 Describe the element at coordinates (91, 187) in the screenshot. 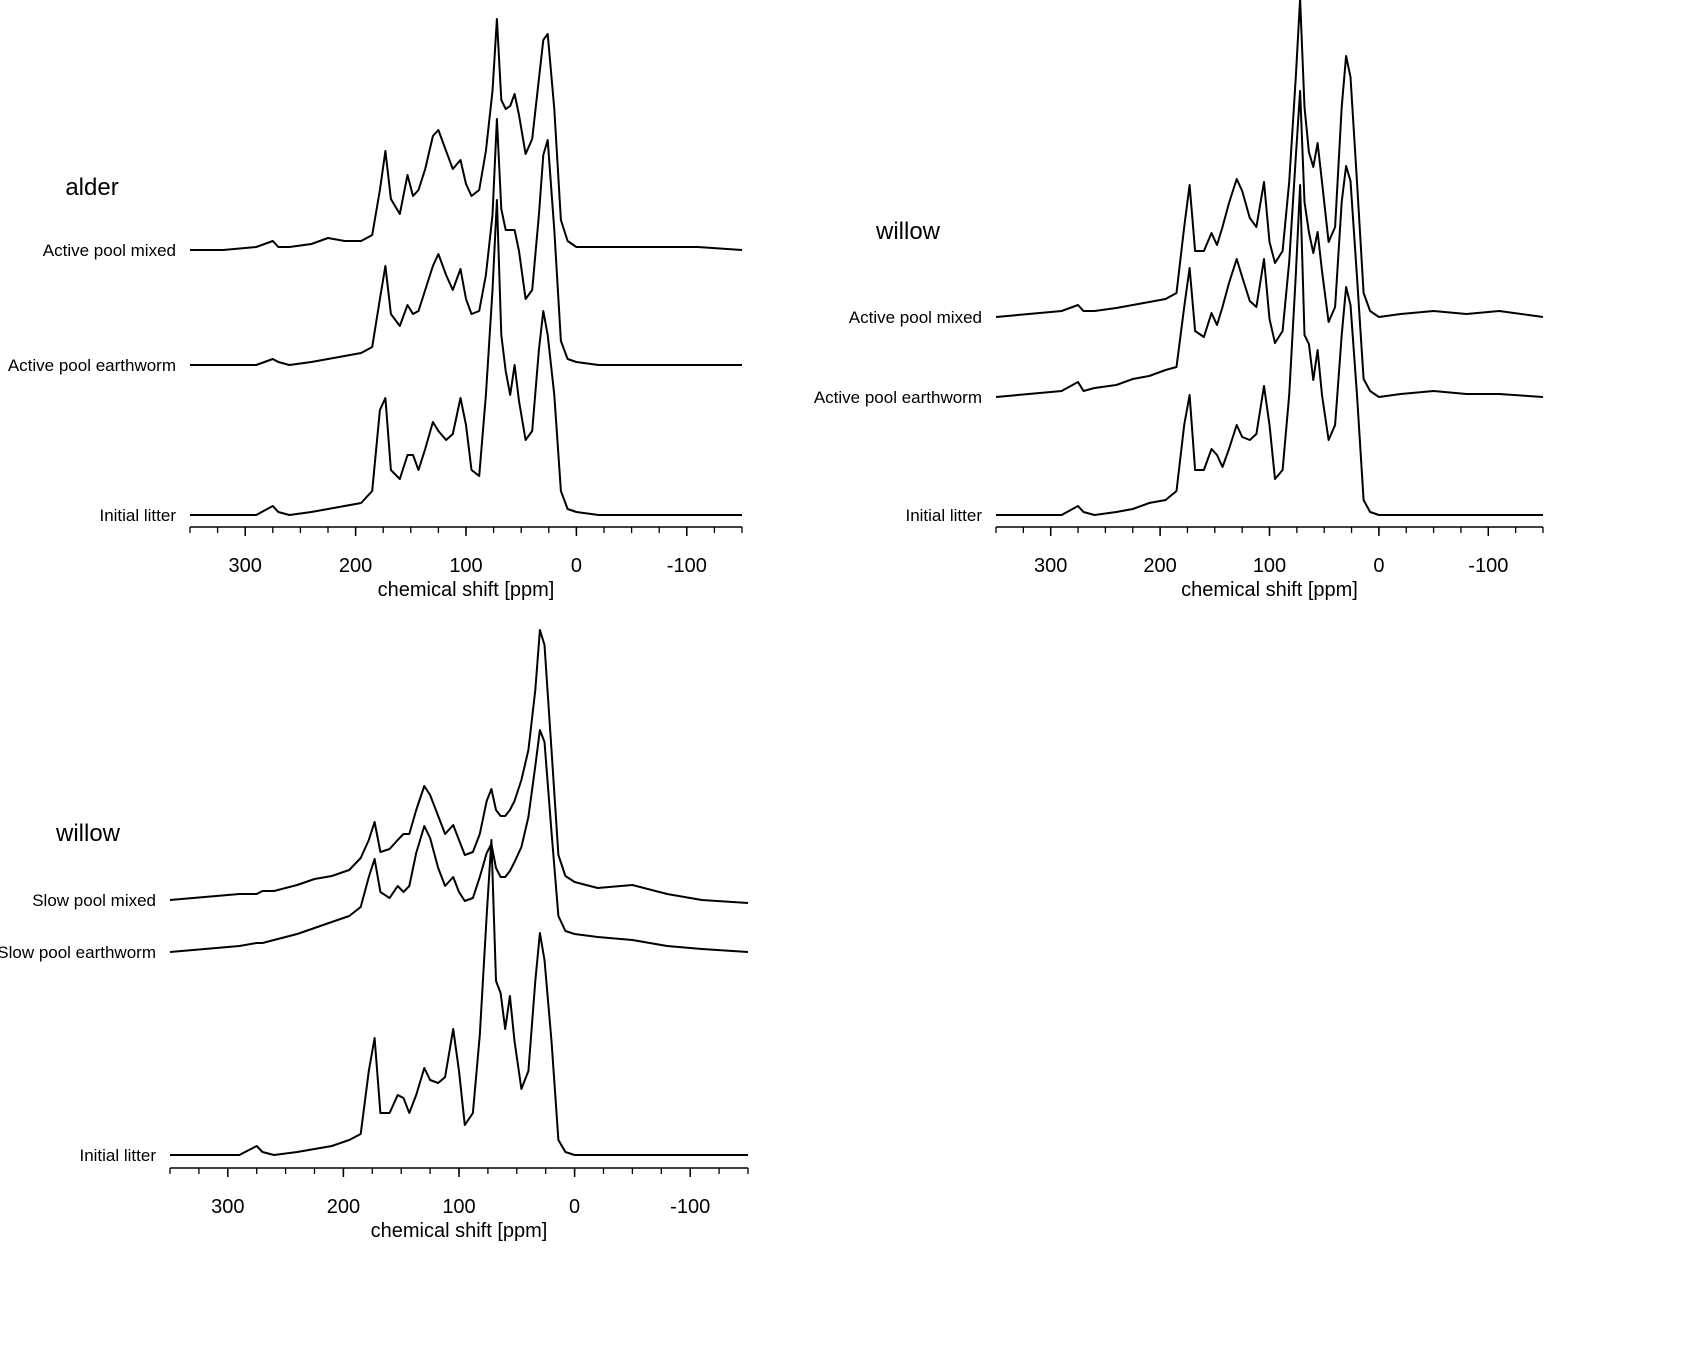

I see `panel-title: alder` at that location.